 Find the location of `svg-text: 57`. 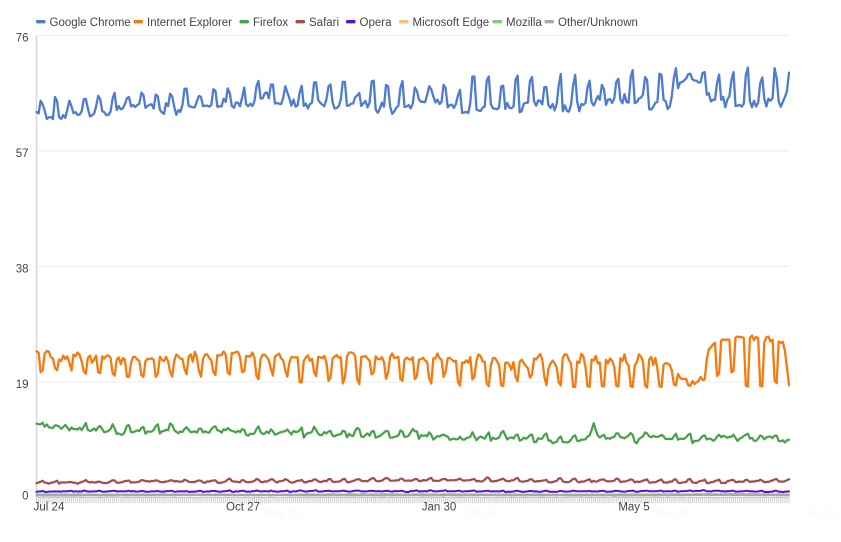

svg-text: 57 is located at coordinates (22, 154).